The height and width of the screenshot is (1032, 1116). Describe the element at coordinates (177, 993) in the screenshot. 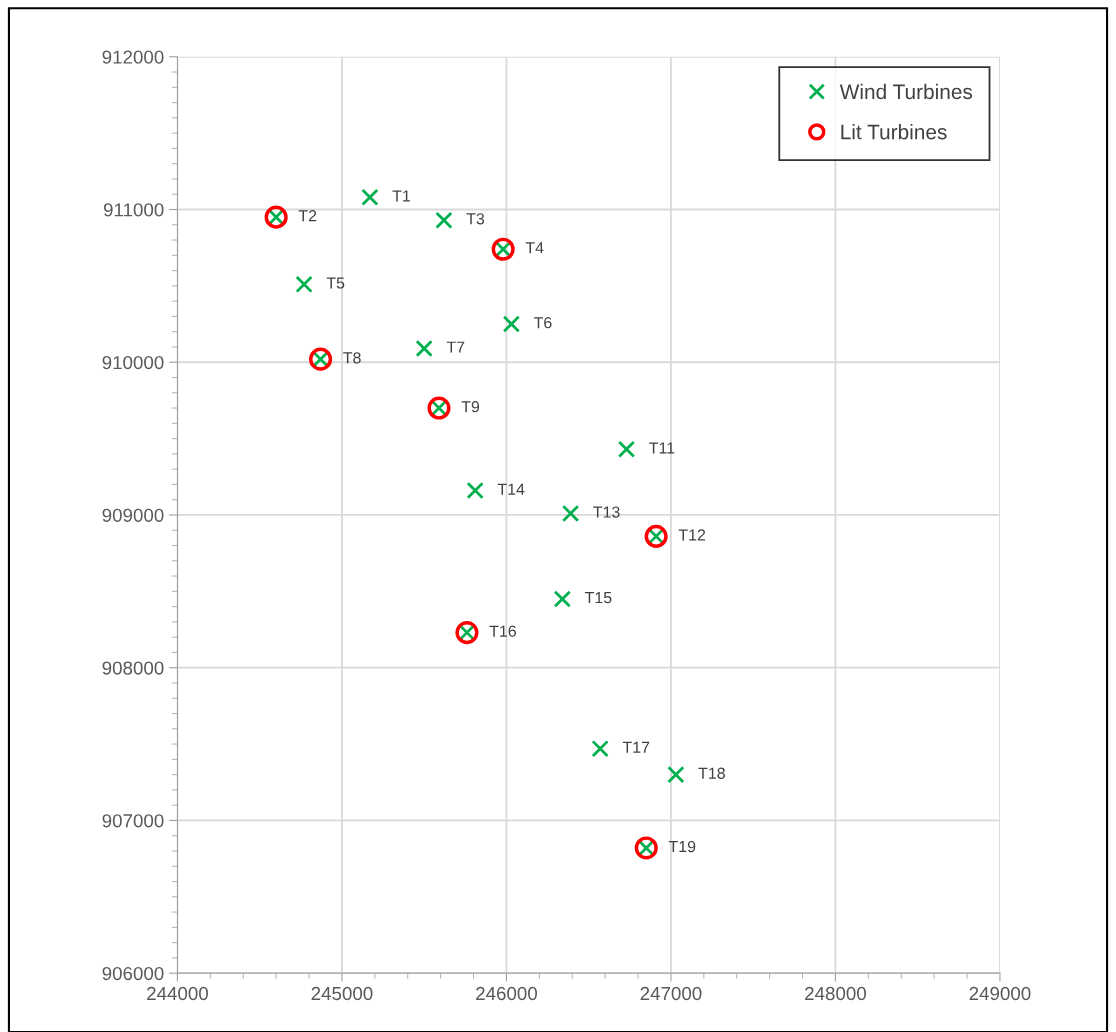

I see `x-tick-label: 244000` at that location.